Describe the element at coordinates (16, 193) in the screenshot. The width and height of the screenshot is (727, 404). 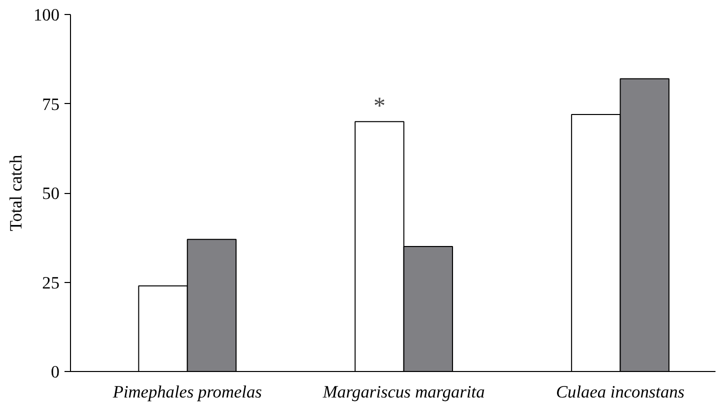
I see `y-axis-title: Total catch` at that location.